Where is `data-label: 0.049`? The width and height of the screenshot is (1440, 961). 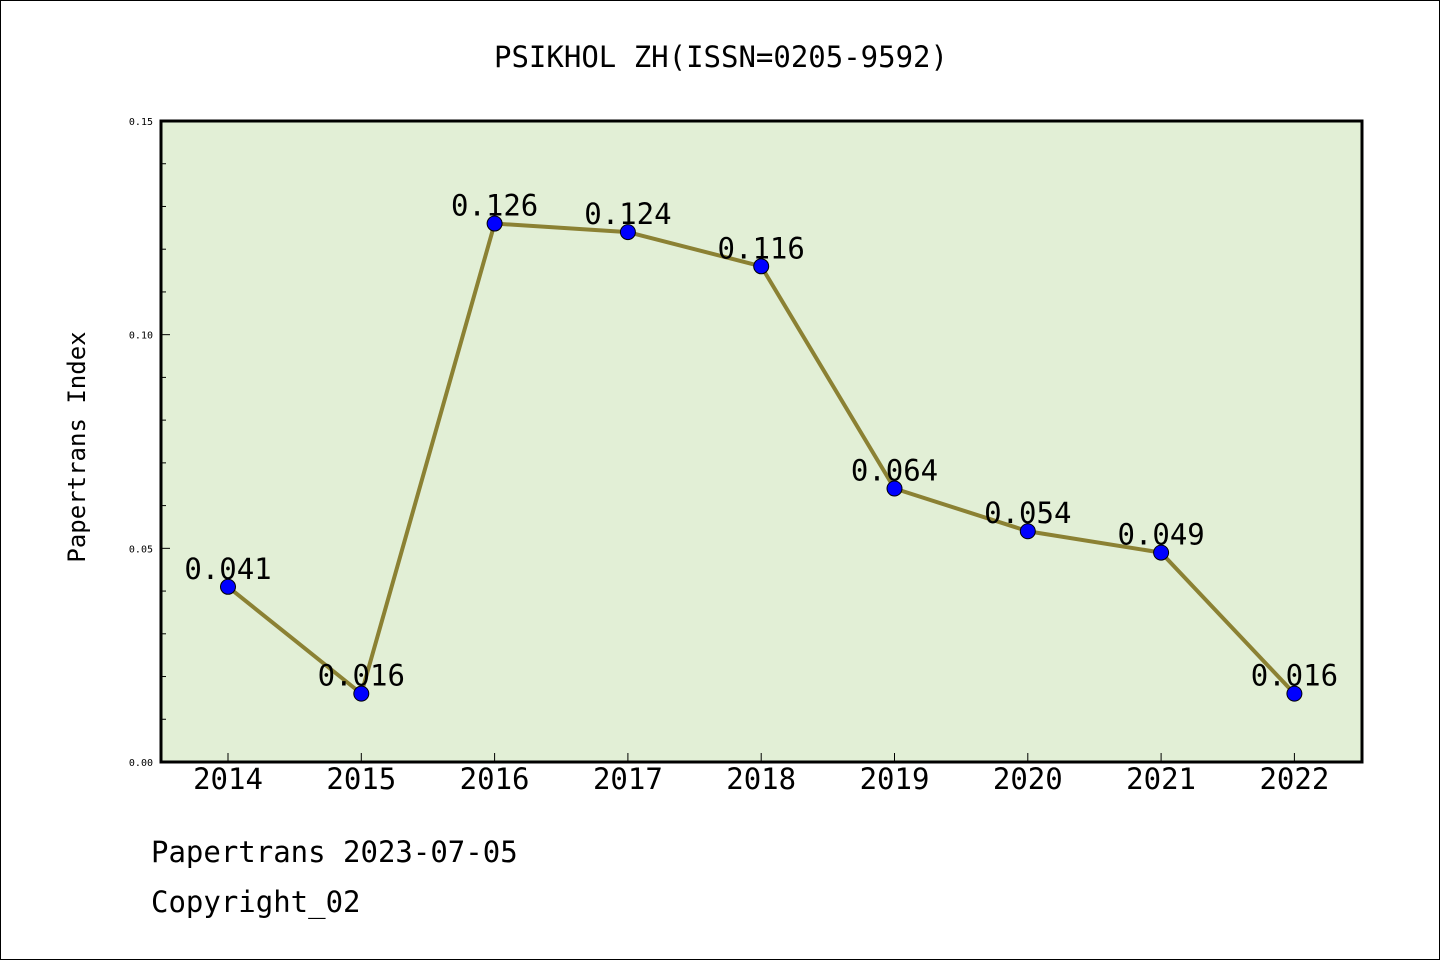 data-label: 0.049 is located at coordinates (1160, 535).